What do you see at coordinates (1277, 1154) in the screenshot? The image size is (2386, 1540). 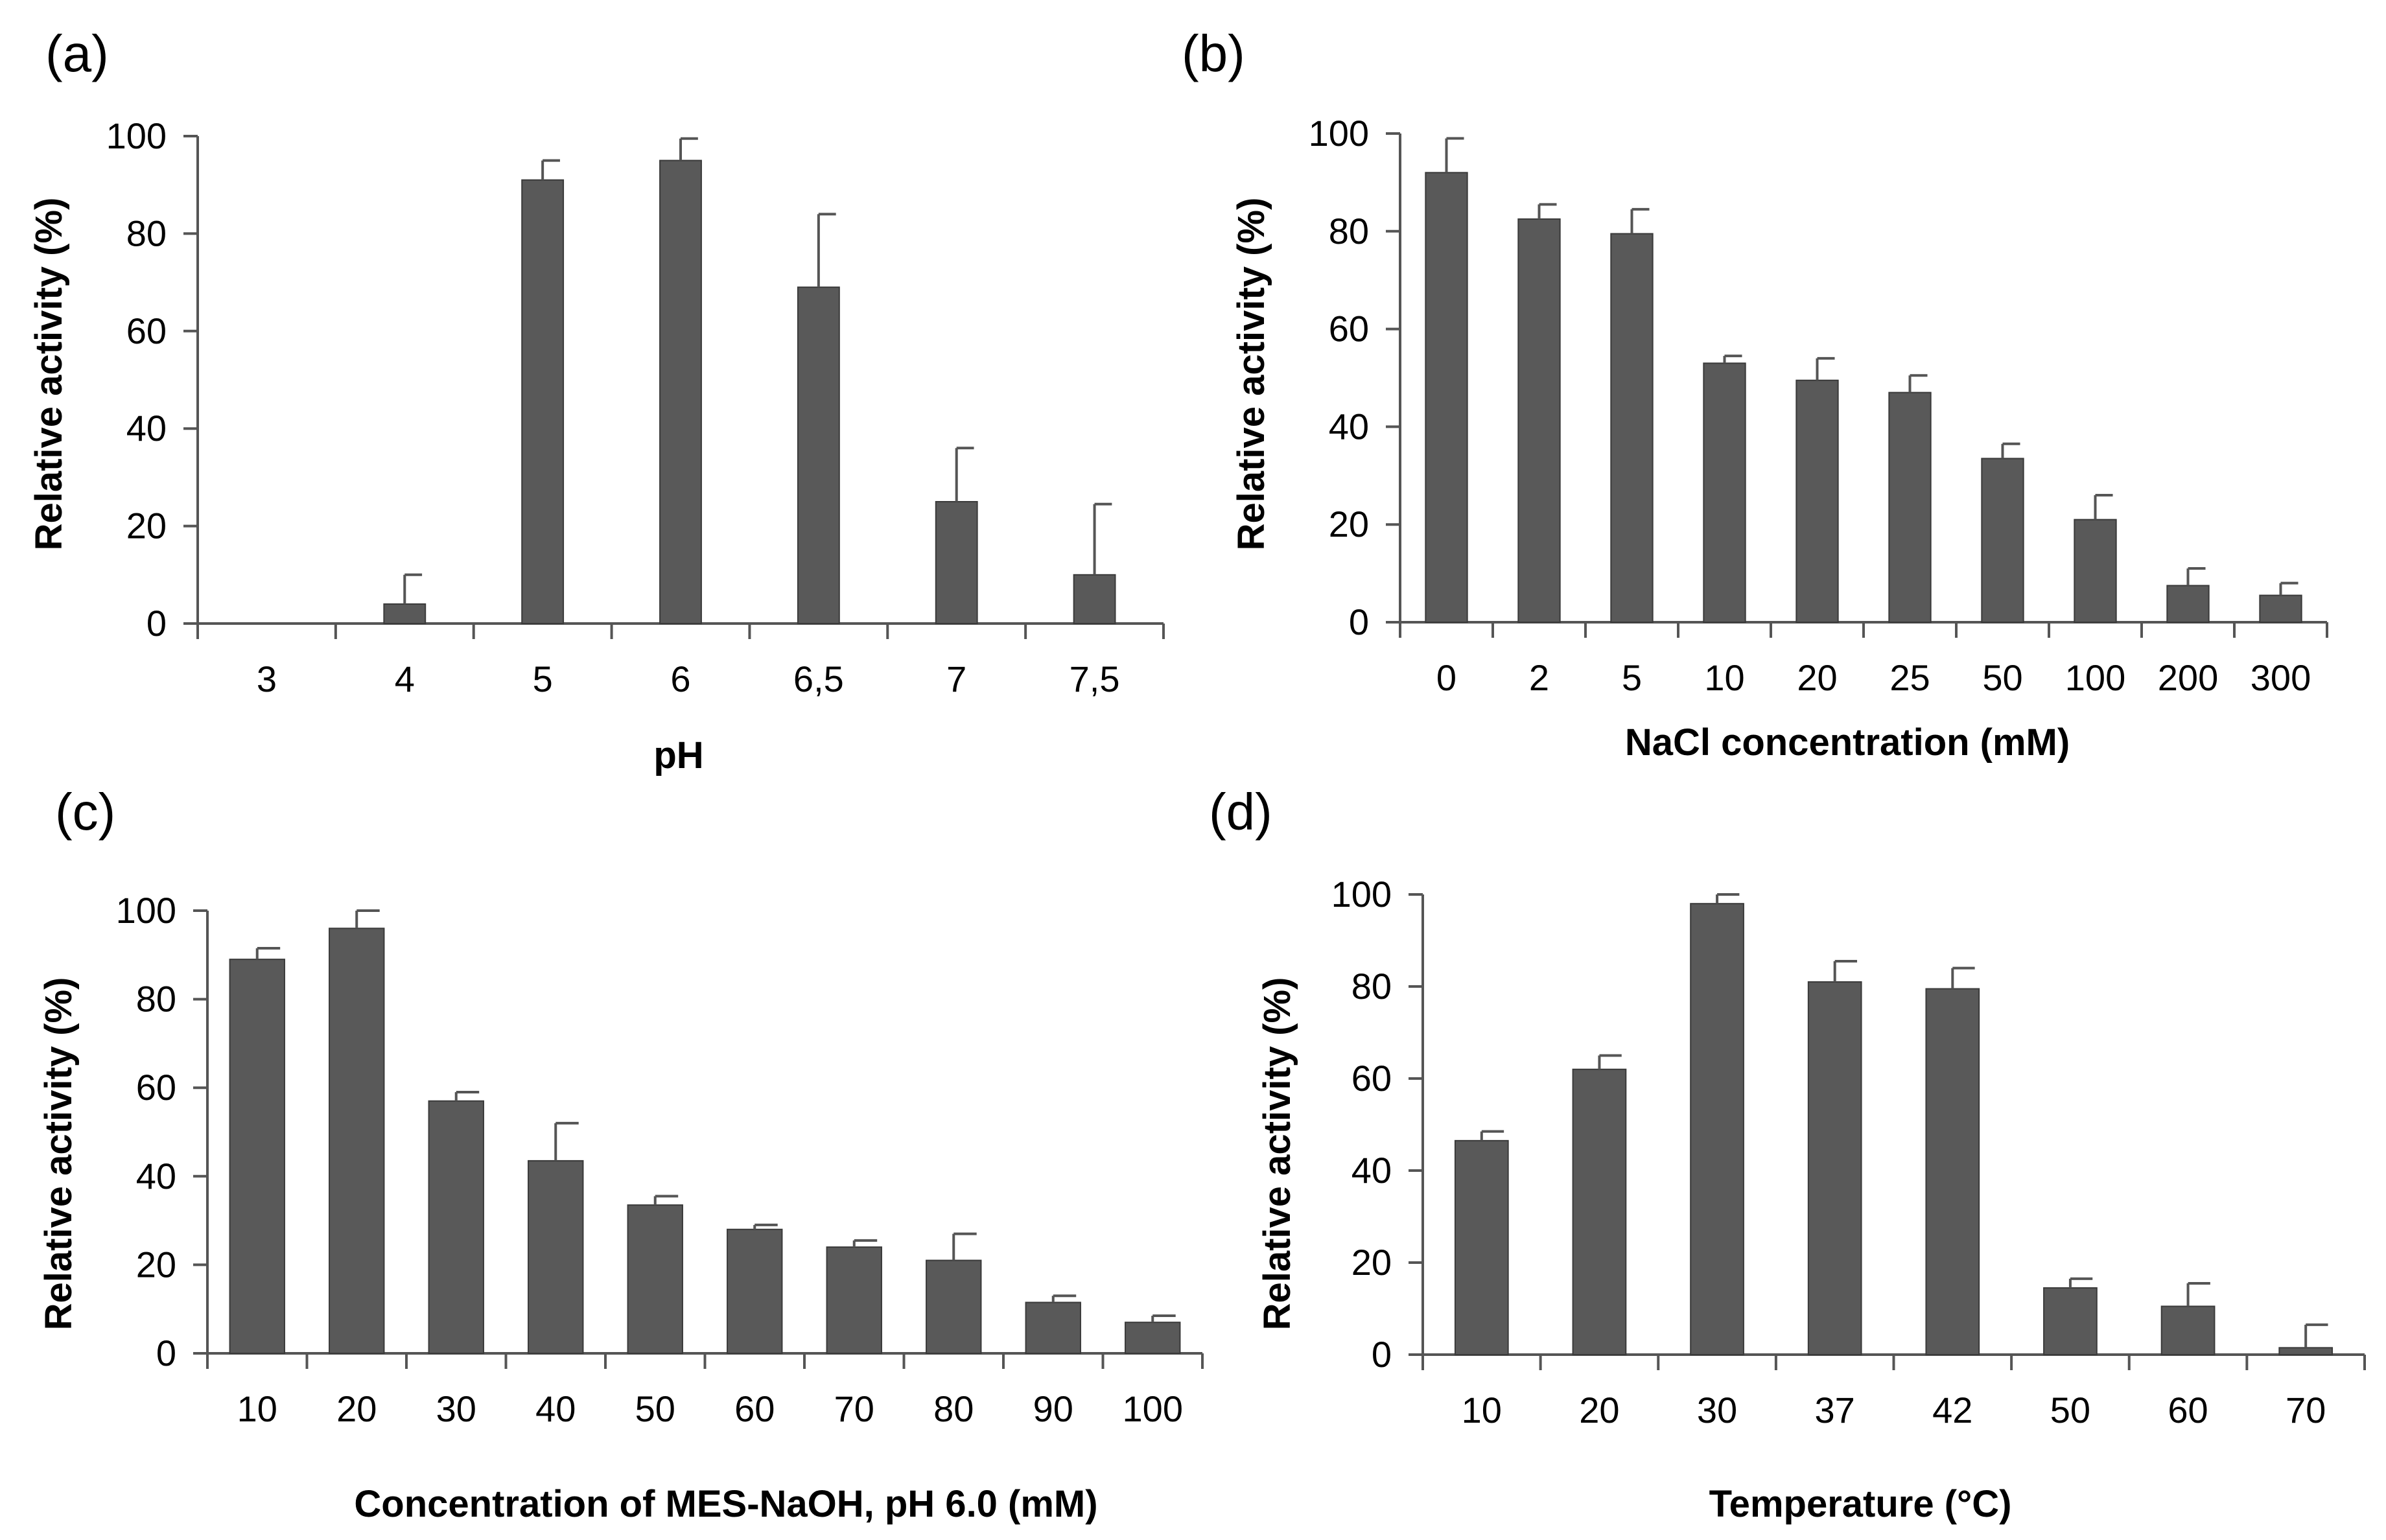 I see `y-axis-title-d: Relative activity (%)` at bounding box center [1277, 1154].